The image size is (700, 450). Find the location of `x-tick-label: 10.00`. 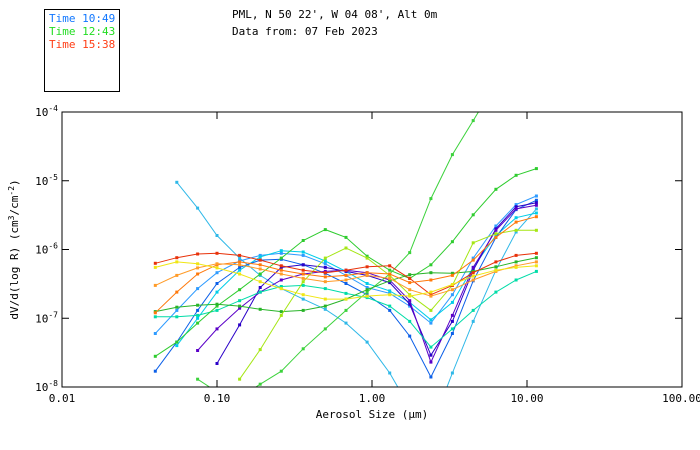

x-tick-label: 10.00 is located at coordinates (526, 398).